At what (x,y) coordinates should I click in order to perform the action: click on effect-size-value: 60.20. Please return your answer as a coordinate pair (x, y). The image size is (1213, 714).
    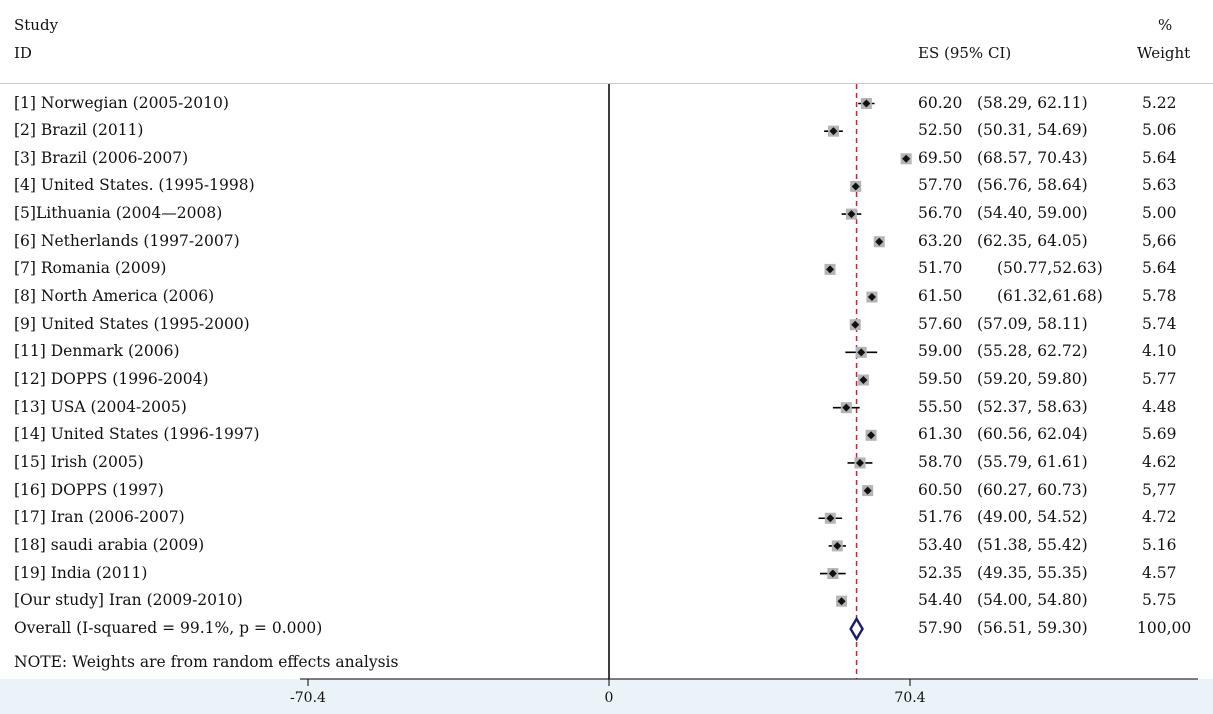
    Looking at the image, I should click on (940, 102).